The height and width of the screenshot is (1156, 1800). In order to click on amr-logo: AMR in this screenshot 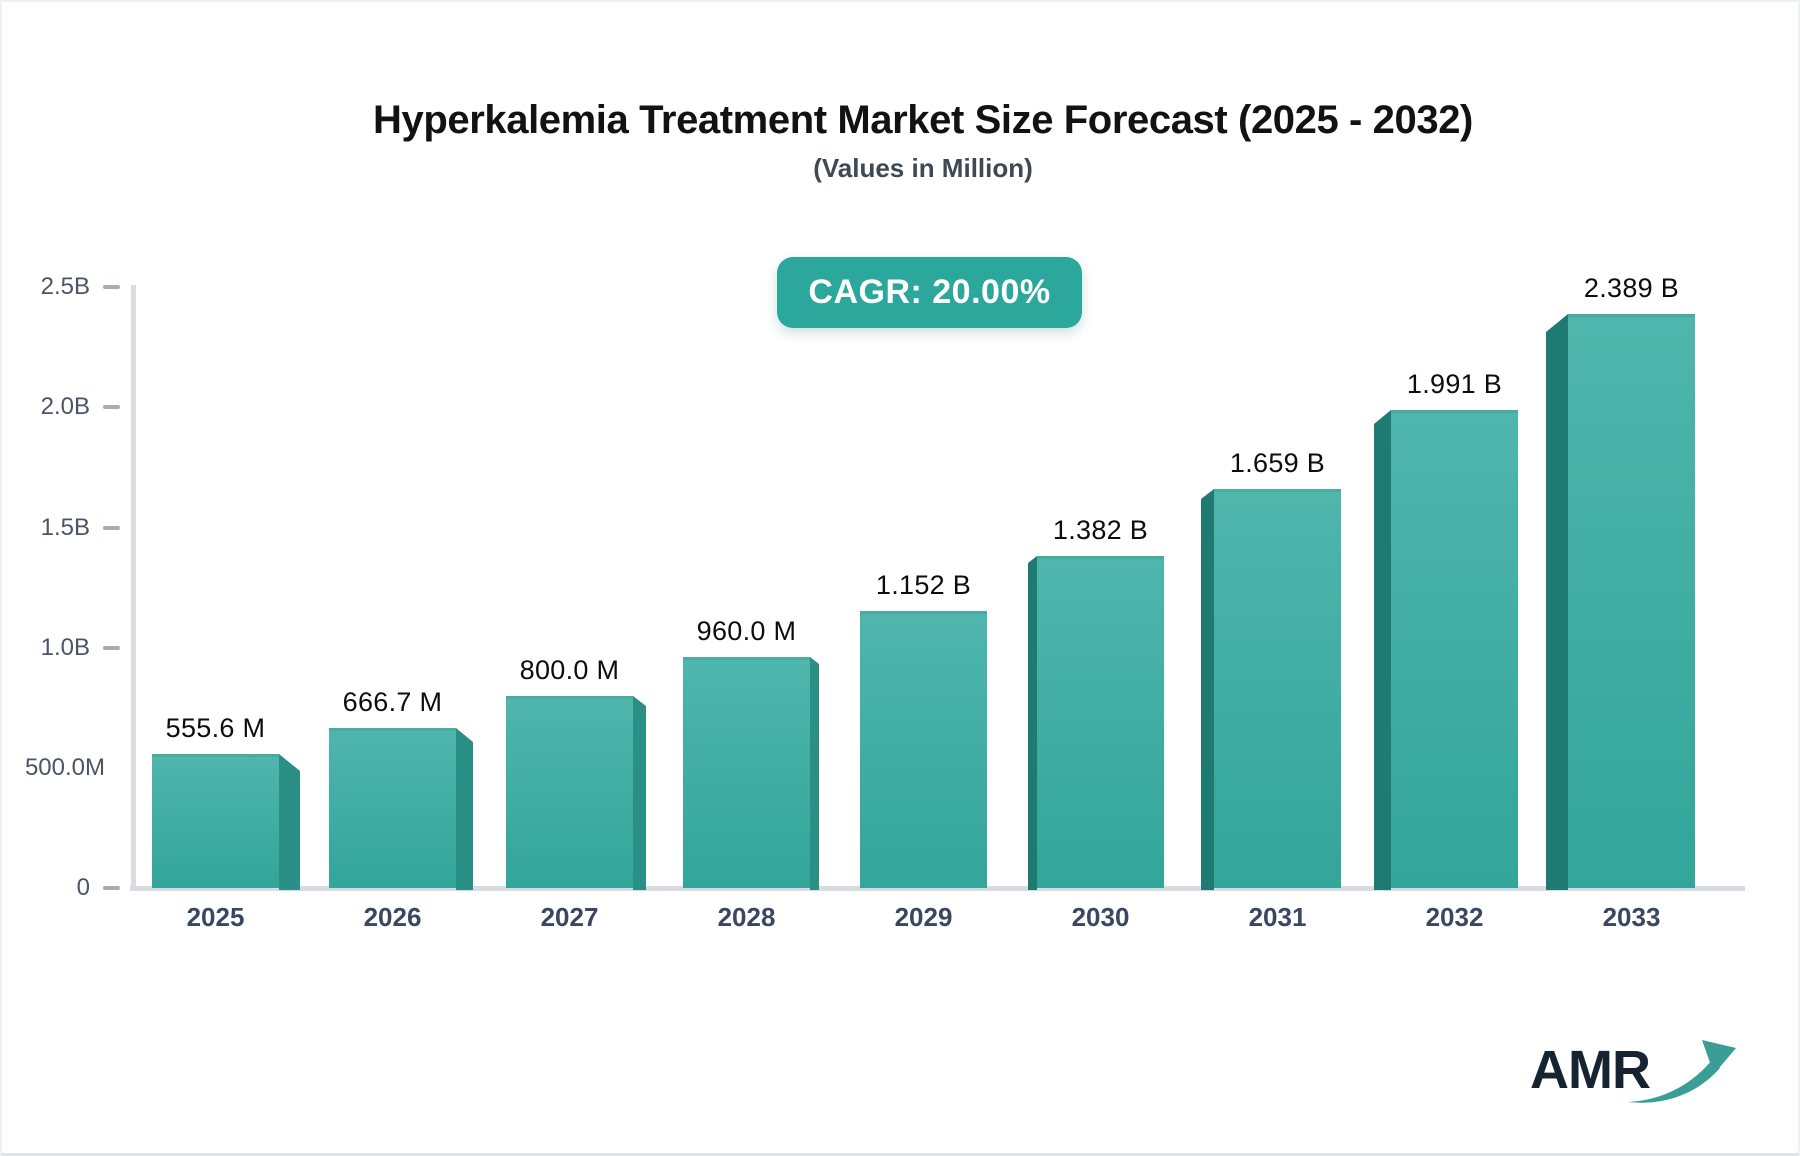, I will do `click(1633, 1076)`.